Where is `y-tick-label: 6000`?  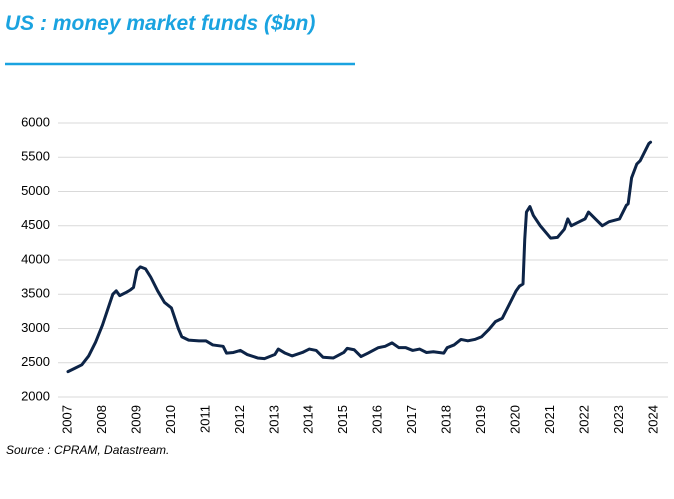 y-tick-label: 6000 is located at coordinates (35, 121).